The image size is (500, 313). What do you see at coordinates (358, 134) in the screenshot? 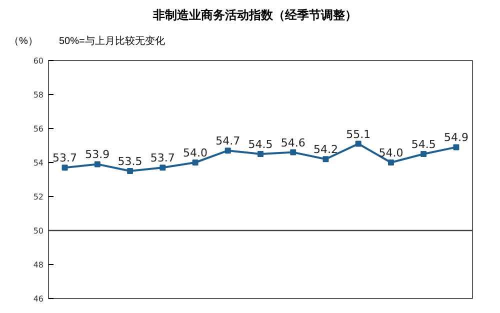
I see `data-label: 55.1` at bounding box center [358, 134].